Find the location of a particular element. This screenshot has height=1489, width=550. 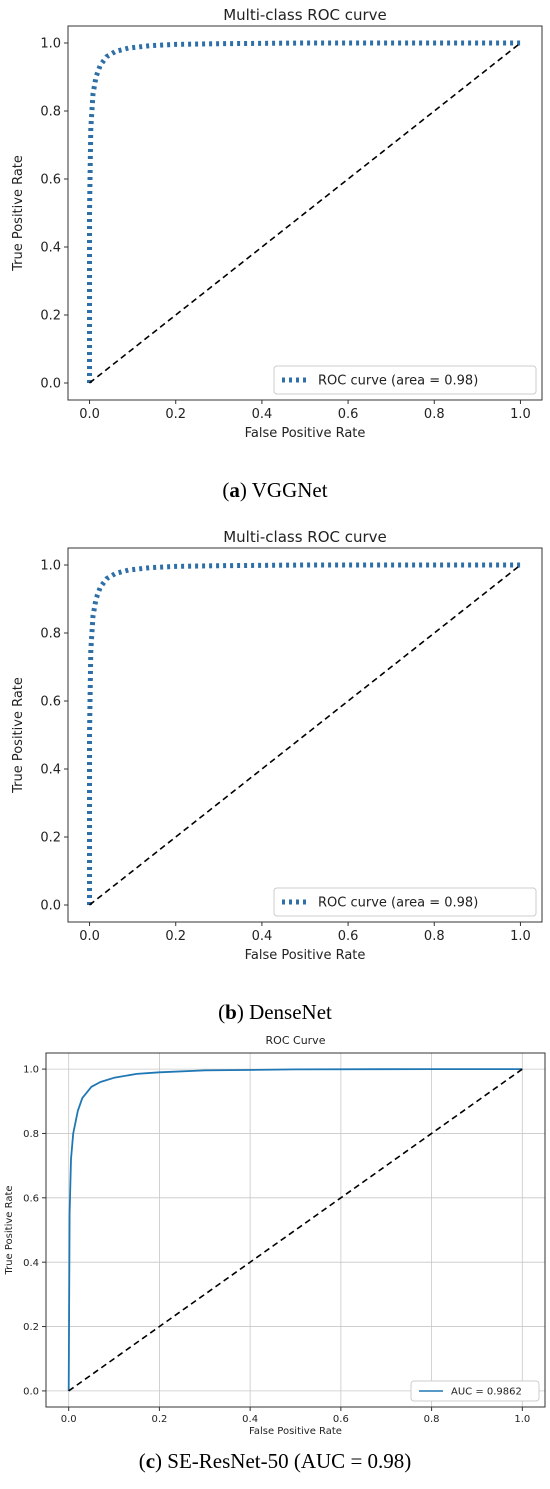

caption-vggnet: (a) VGGNet is located at coordinates (275, 490).